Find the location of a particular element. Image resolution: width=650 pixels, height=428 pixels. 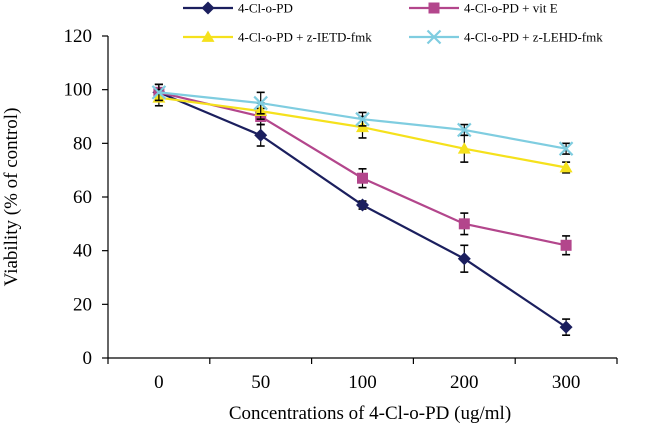

x-ticks: 0 50 100 200 300 is located at coordinates (362, 375).